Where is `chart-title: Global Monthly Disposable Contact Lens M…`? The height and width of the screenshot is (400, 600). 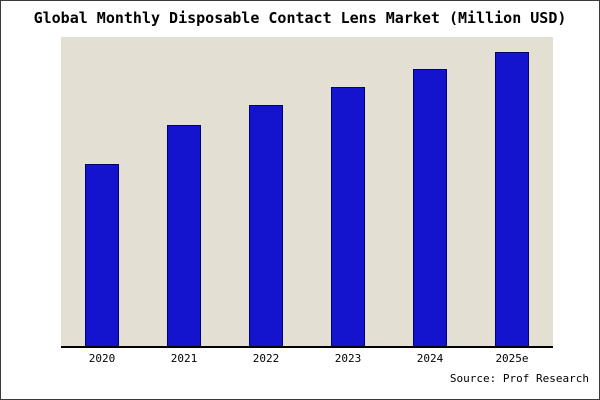 chart-title: Global Monthly Disposable Contact Lens M… is located at coordinates (300, 18).